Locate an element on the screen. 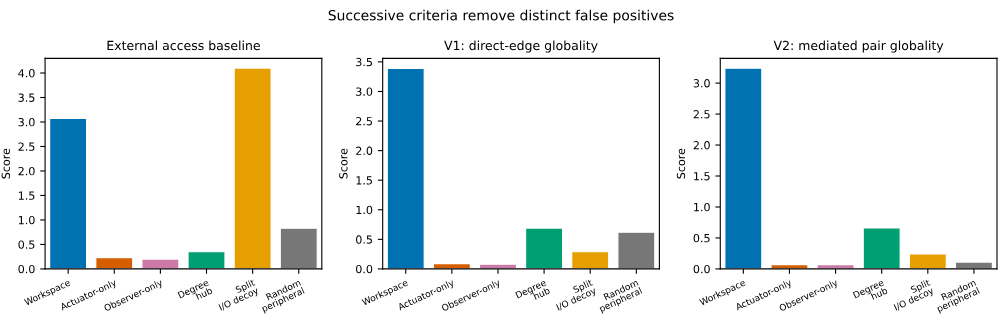  y-tick-label: 4.0 is located at coordinates (26, 73).